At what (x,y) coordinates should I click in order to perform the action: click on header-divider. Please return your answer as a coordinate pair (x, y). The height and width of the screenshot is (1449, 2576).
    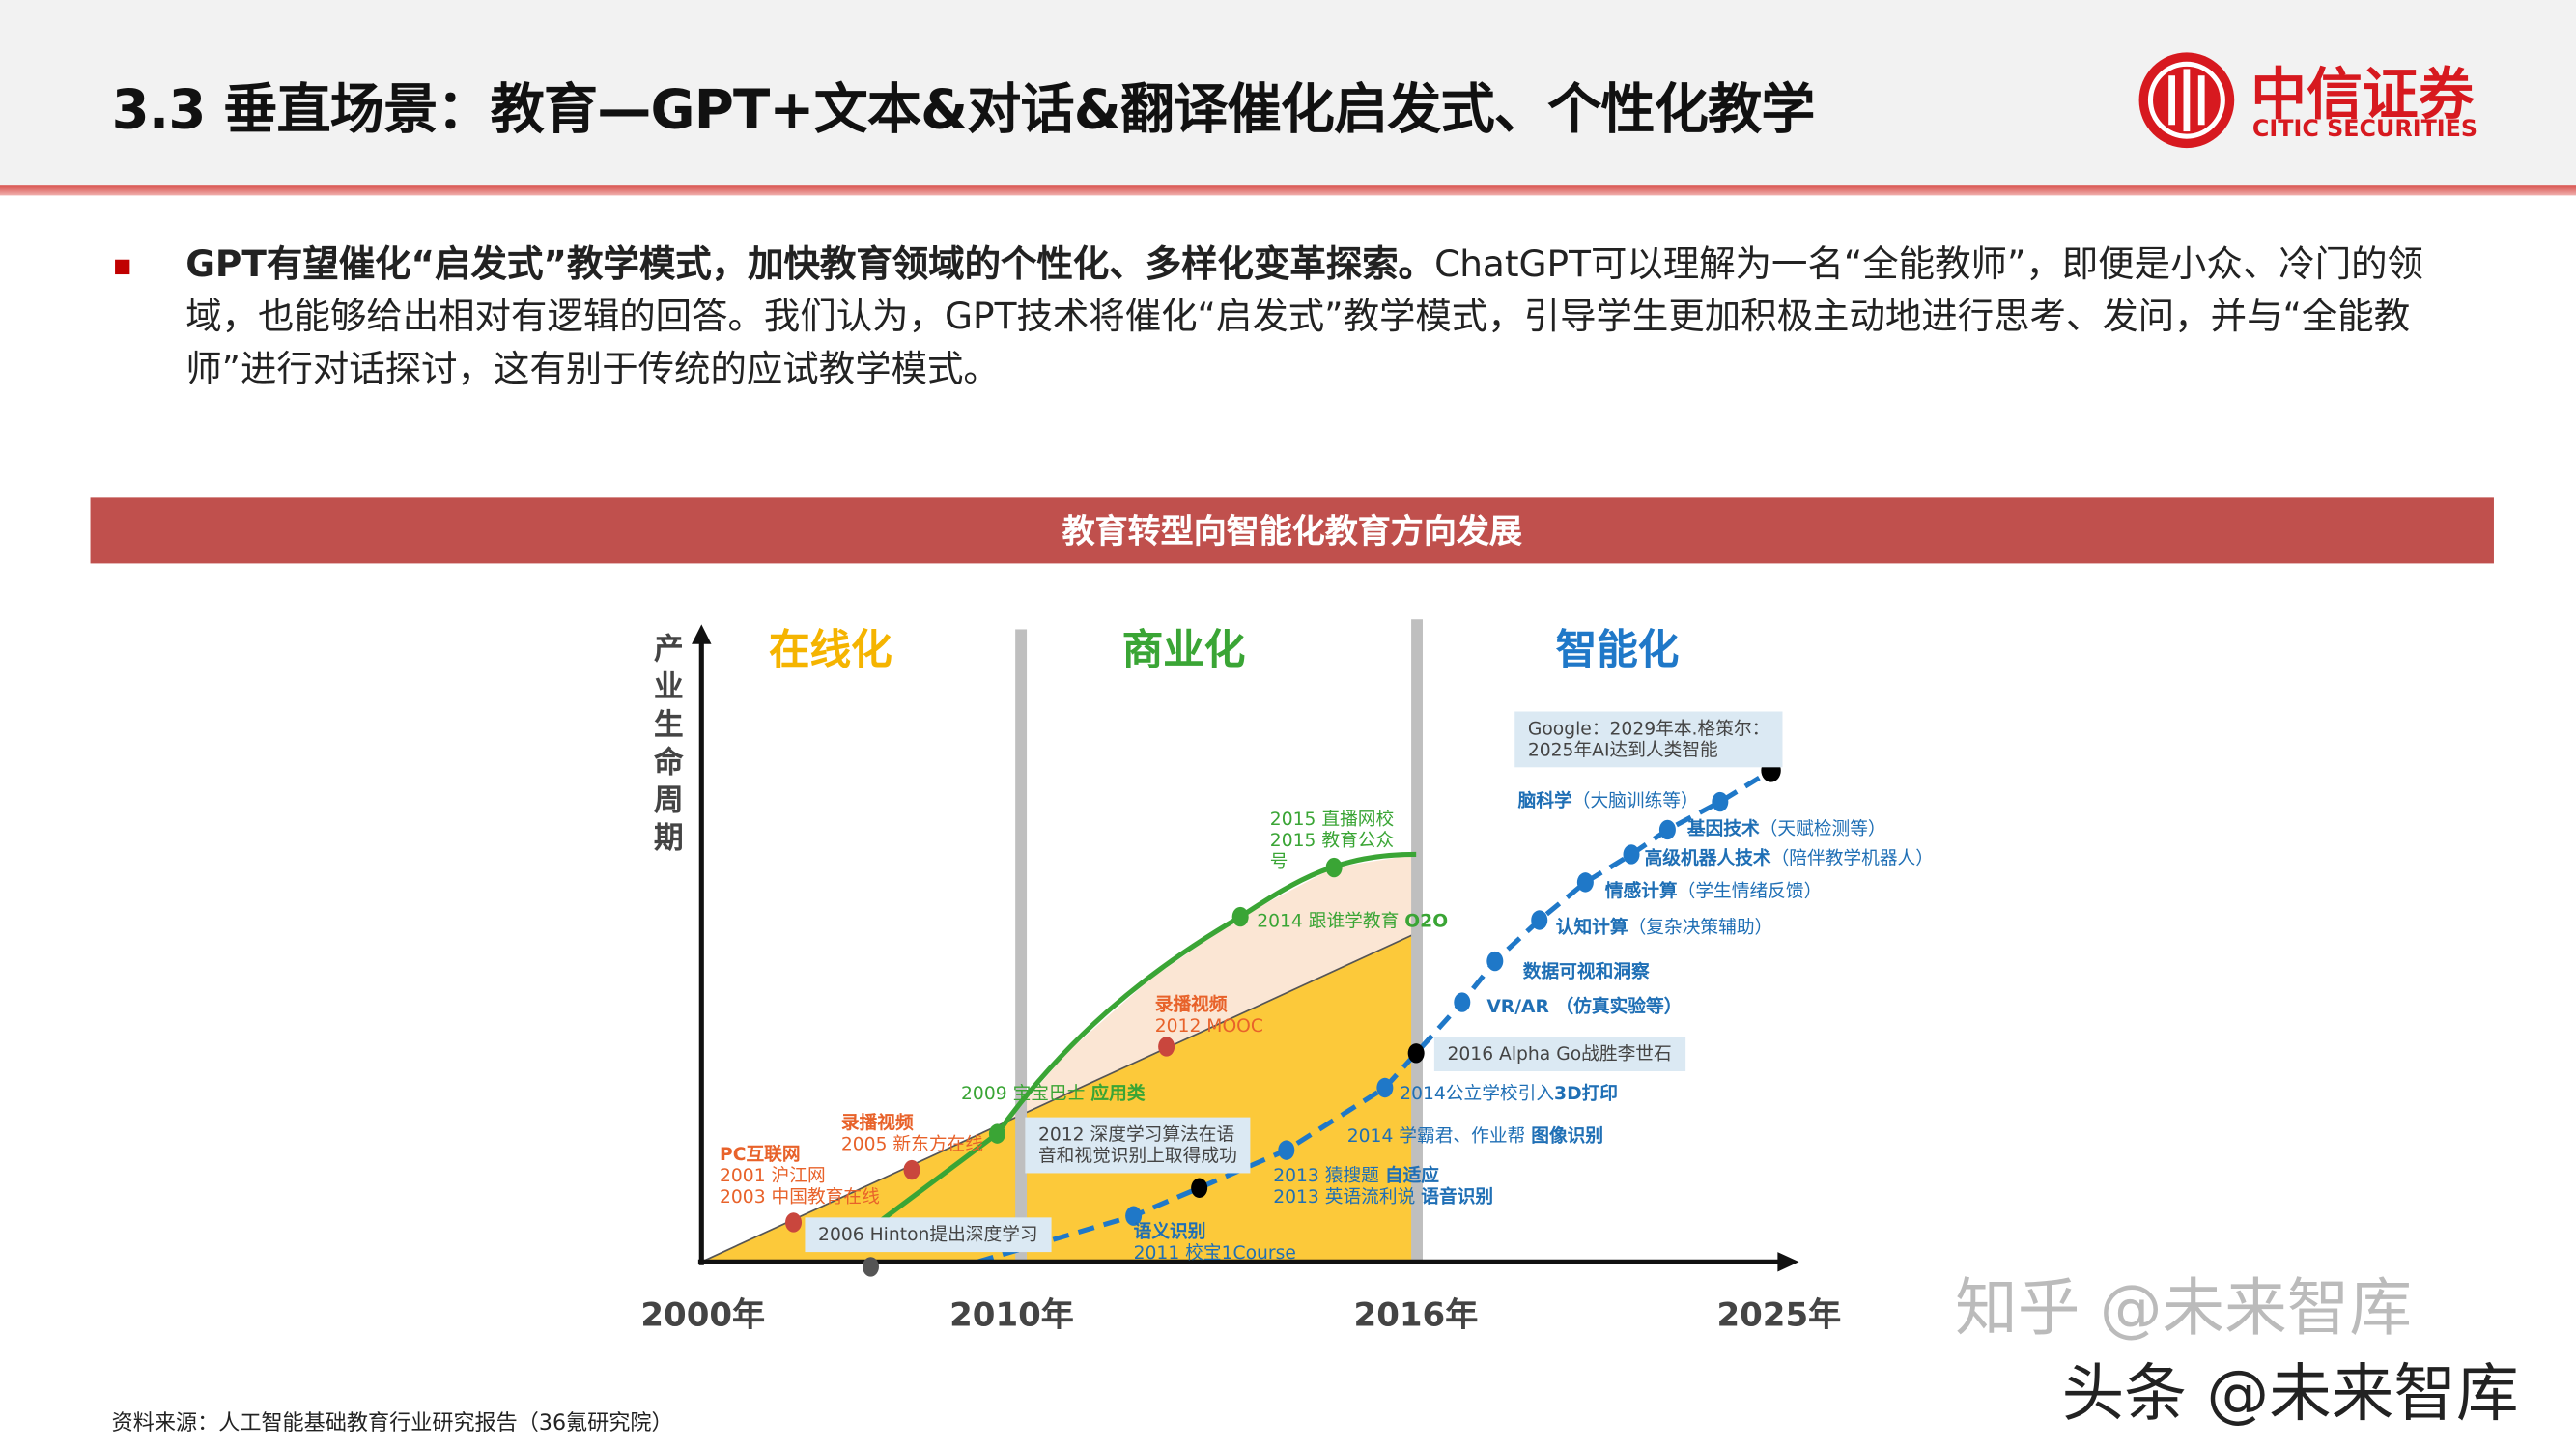
    Looking at the image, I should click on (1288, 190).